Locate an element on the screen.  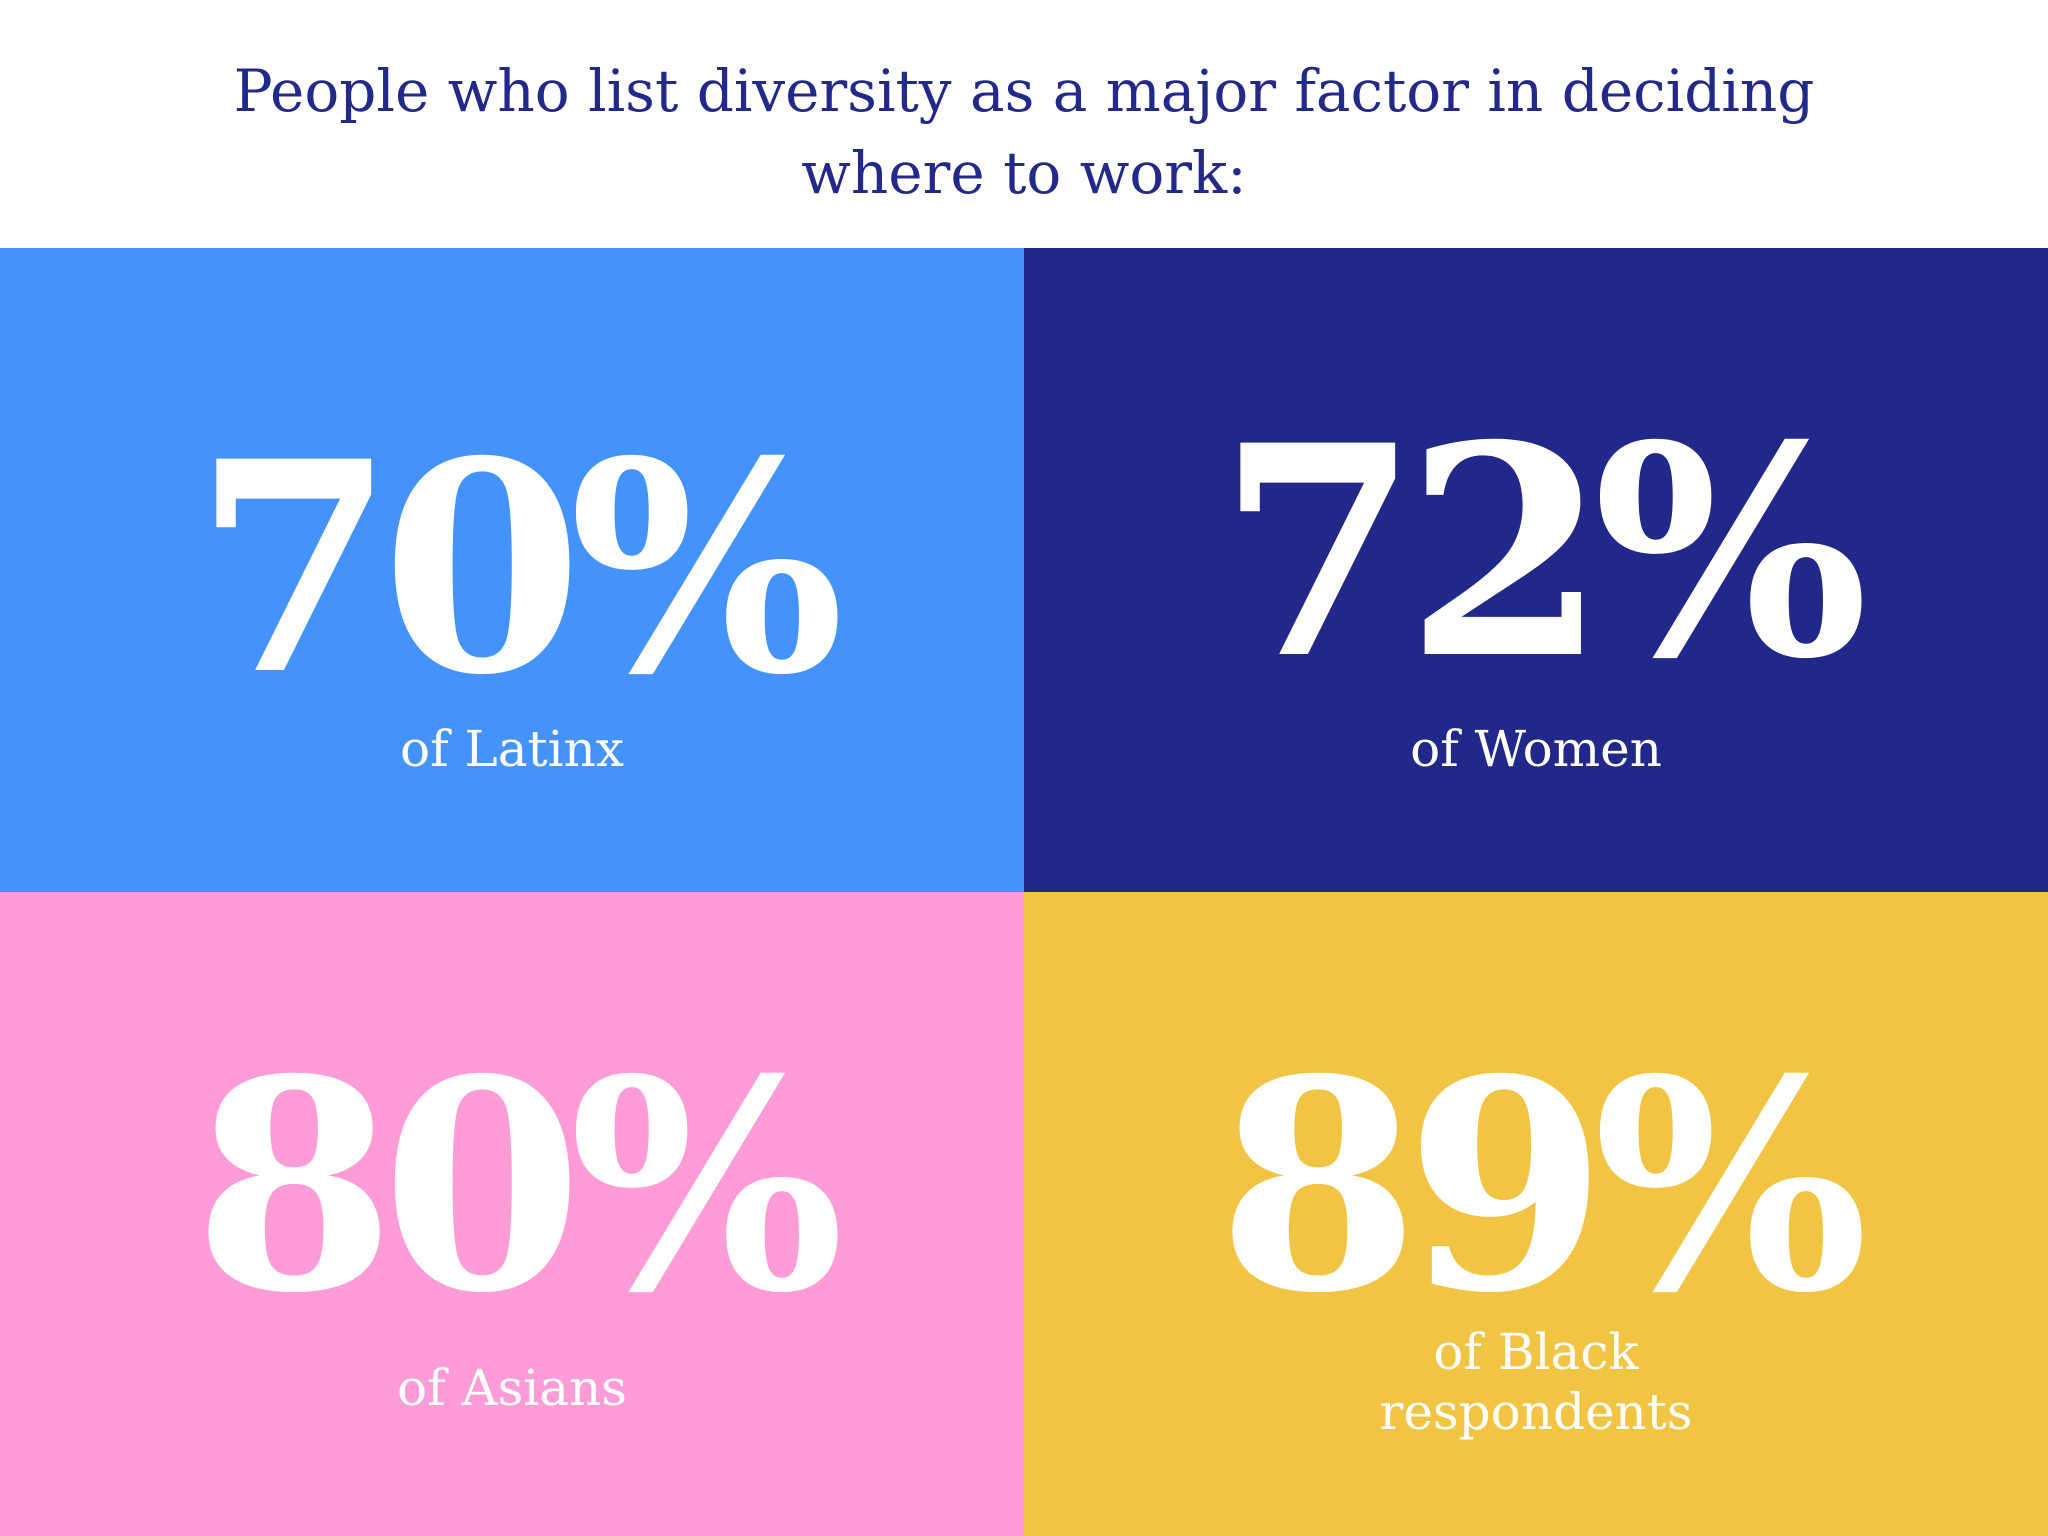
stat-label-line-1: of Black is located at coordinates (1536, 1352).